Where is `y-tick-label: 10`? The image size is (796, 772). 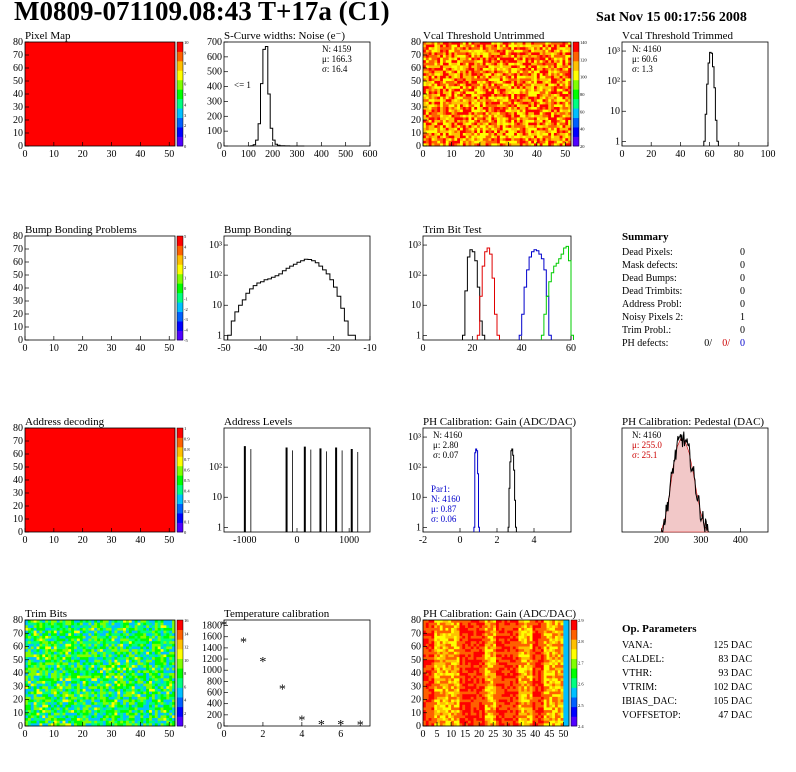
y-tick-label: 10 is located at coordinates (416, 305).